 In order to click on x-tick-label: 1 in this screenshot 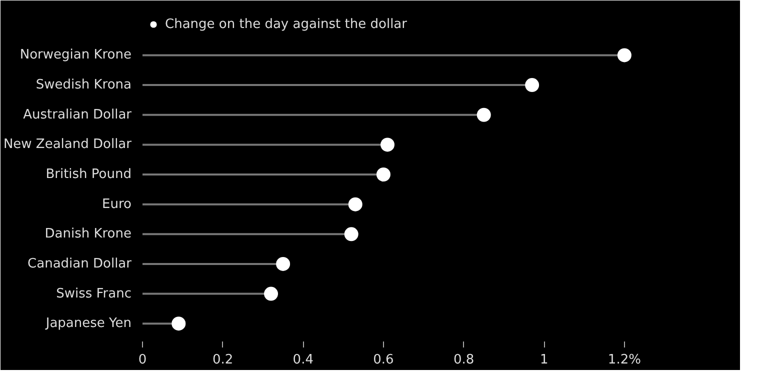, I will do `click(544, 360)`.